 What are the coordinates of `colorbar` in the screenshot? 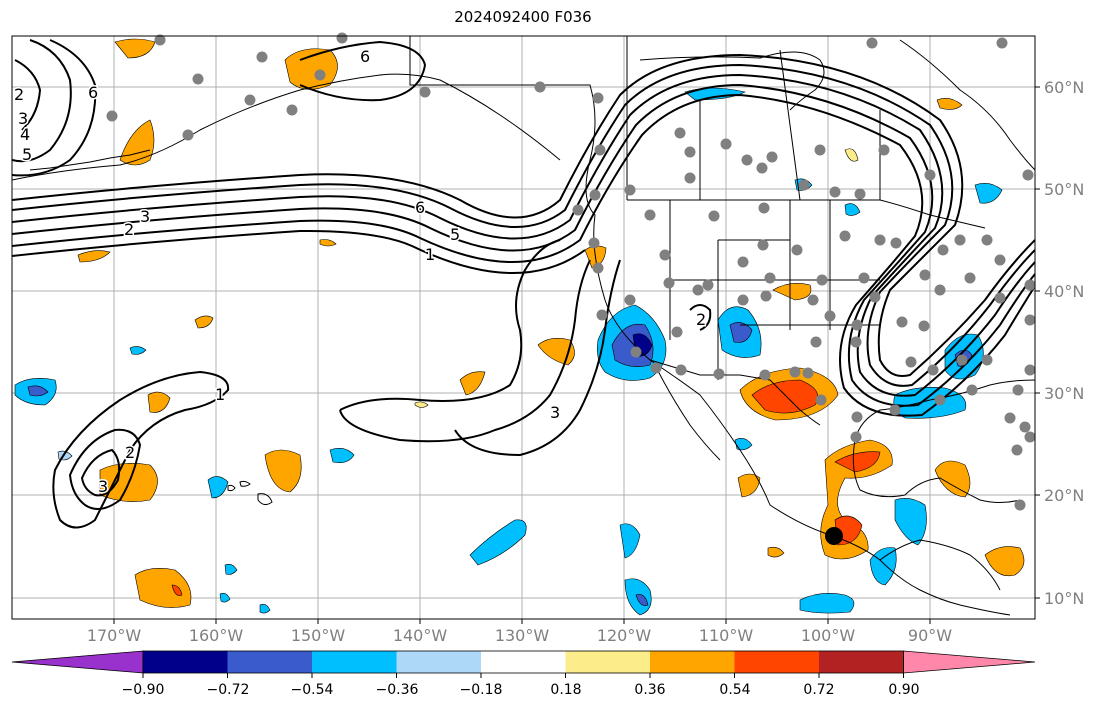 It's located at (523, 664).